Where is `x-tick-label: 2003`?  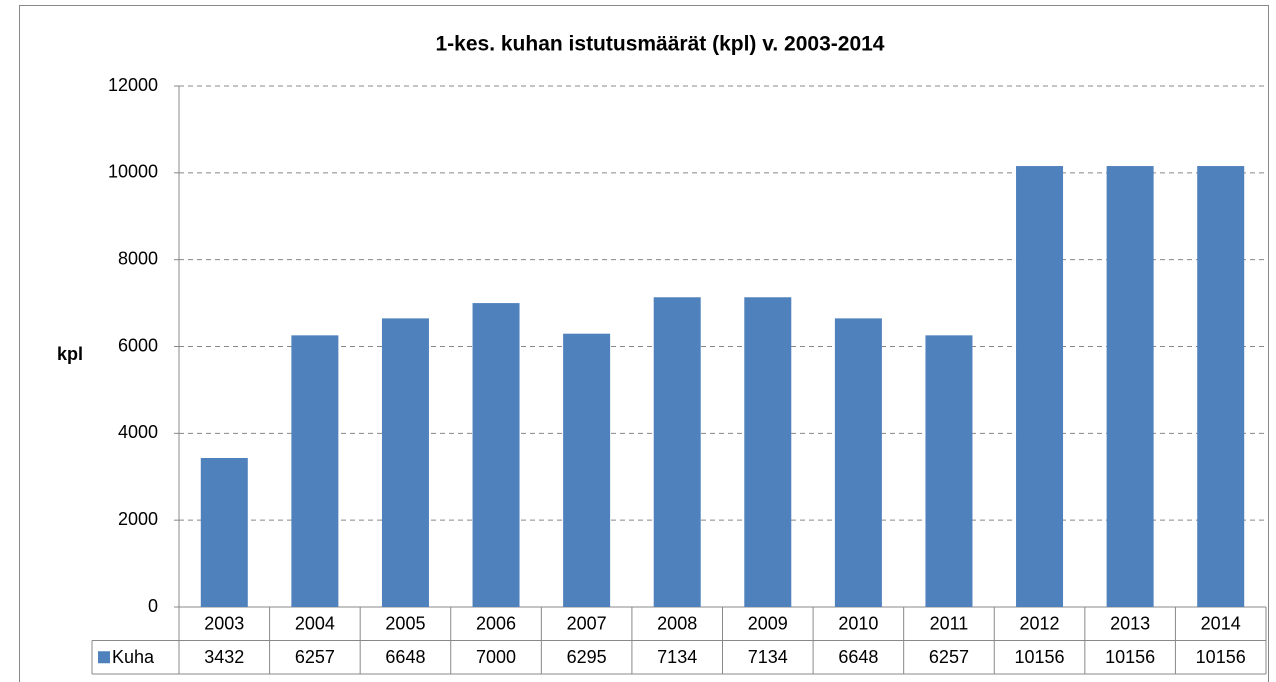
x-tick-label: 2003 is located at coordinates (224, 624).